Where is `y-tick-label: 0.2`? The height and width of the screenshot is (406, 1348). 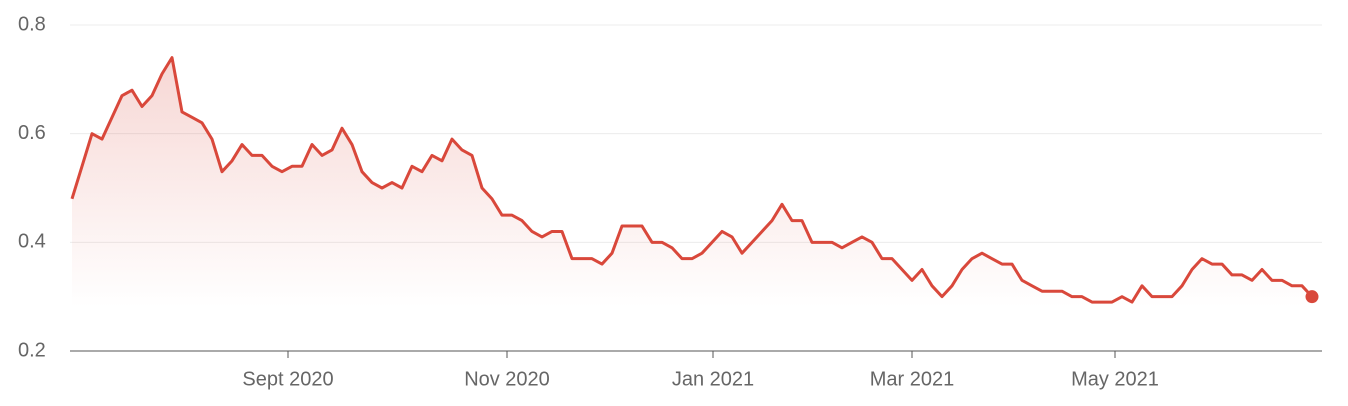
y-tick-label: 0.2 is located at coordinates (32, 350).